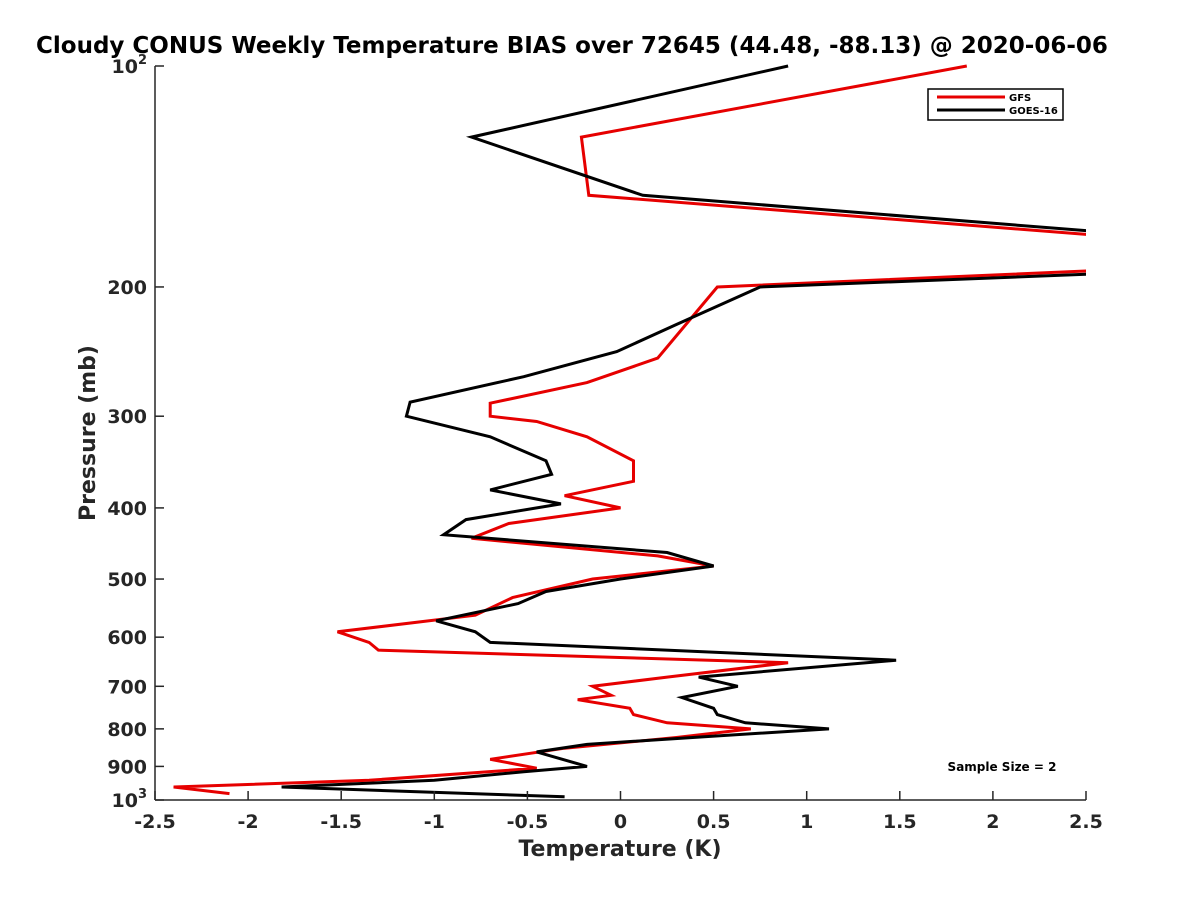 The width and height of the screenshot is (1200, 900). What do you see at coordinates (619, 849) in the screenshot?
I see `x-axis-label: Temperature (K)` at bounding box center [619, 849].